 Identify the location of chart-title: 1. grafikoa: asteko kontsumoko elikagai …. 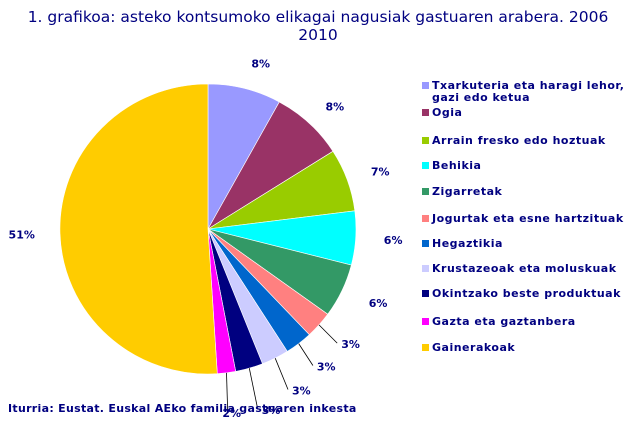
(318, 26).